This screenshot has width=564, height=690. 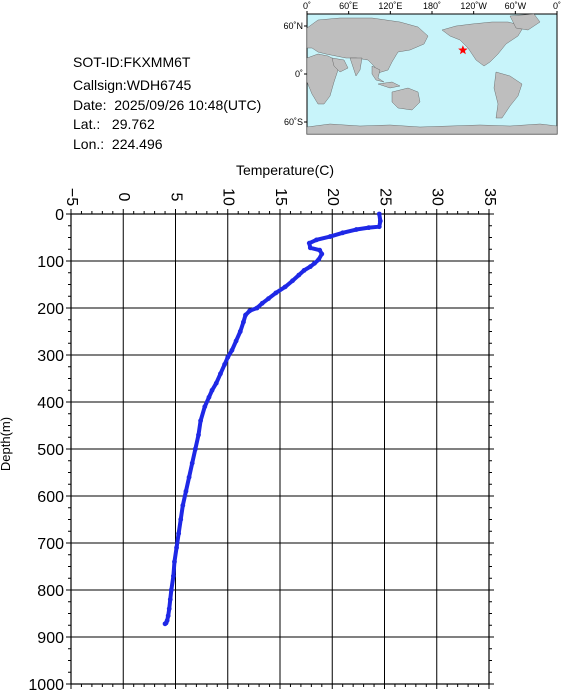 What do you see at coordinates (228, 197) in the screenshot?
I see `x-tick-label: 10` at bounding box center [228, 197].